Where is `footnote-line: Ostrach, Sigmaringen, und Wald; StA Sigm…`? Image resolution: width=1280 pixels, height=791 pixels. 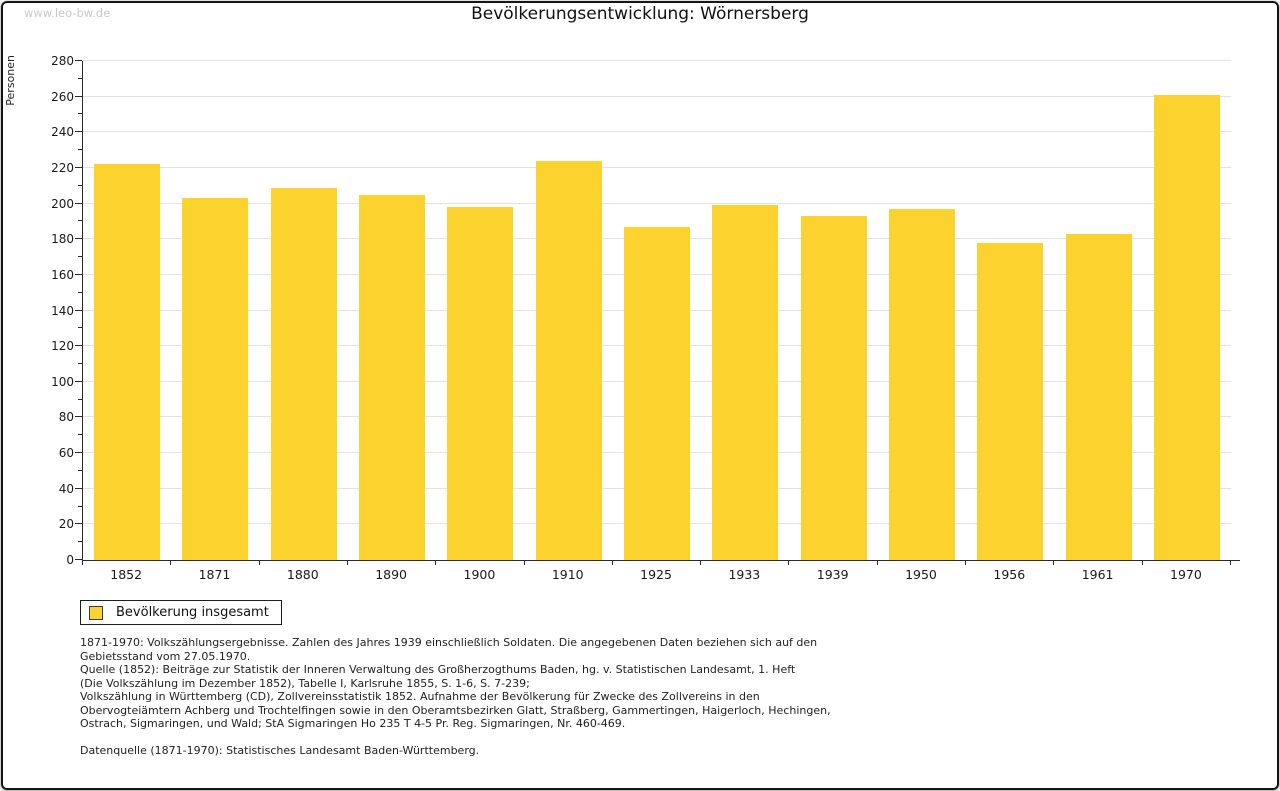
footnote-line: Ostrach, Sigmaringen, und Wald; StA Sigm… is located at coordinates (353, 723).